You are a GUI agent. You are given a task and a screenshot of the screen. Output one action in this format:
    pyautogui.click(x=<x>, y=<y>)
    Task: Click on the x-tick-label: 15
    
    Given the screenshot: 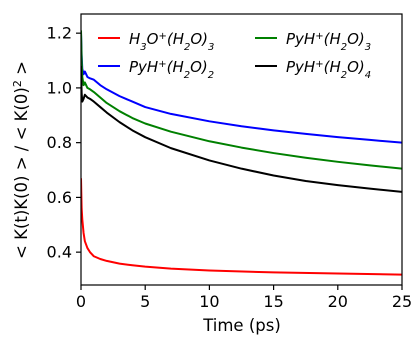 What is the action you would take?
    pyautogui.click(x=273, y=301)
    